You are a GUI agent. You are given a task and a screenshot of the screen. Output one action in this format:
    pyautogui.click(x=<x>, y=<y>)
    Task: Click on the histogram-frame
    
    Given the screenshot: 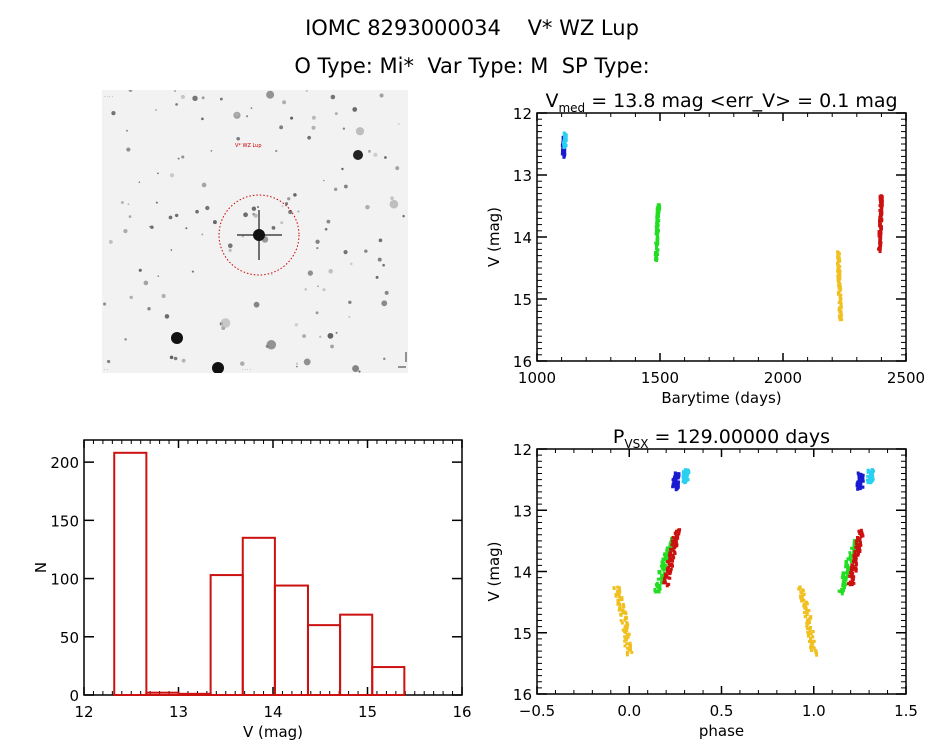 What is the action you would take?
    pyautogui.click(x=273, y=567)
    